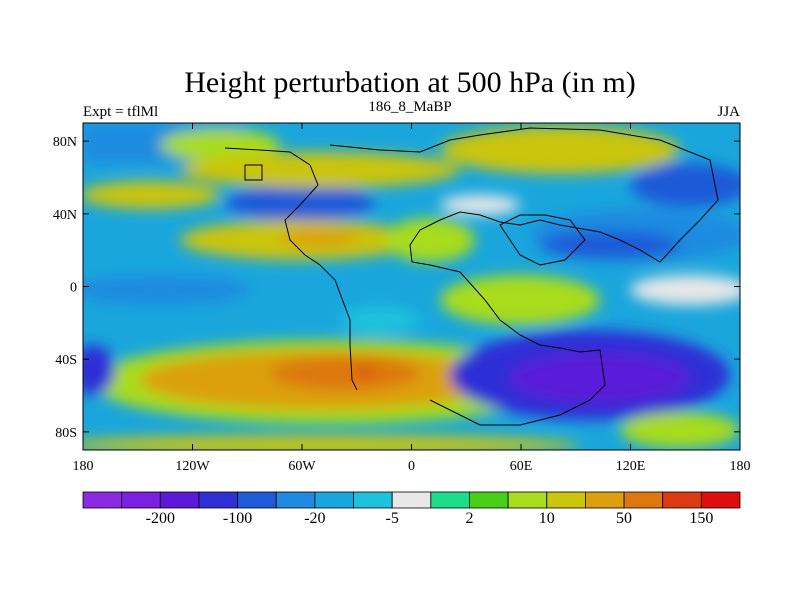  What do you see at coordinates (430, 240) in the screenshot?
I see `band-europe-green` at bounding box center [430, 240].